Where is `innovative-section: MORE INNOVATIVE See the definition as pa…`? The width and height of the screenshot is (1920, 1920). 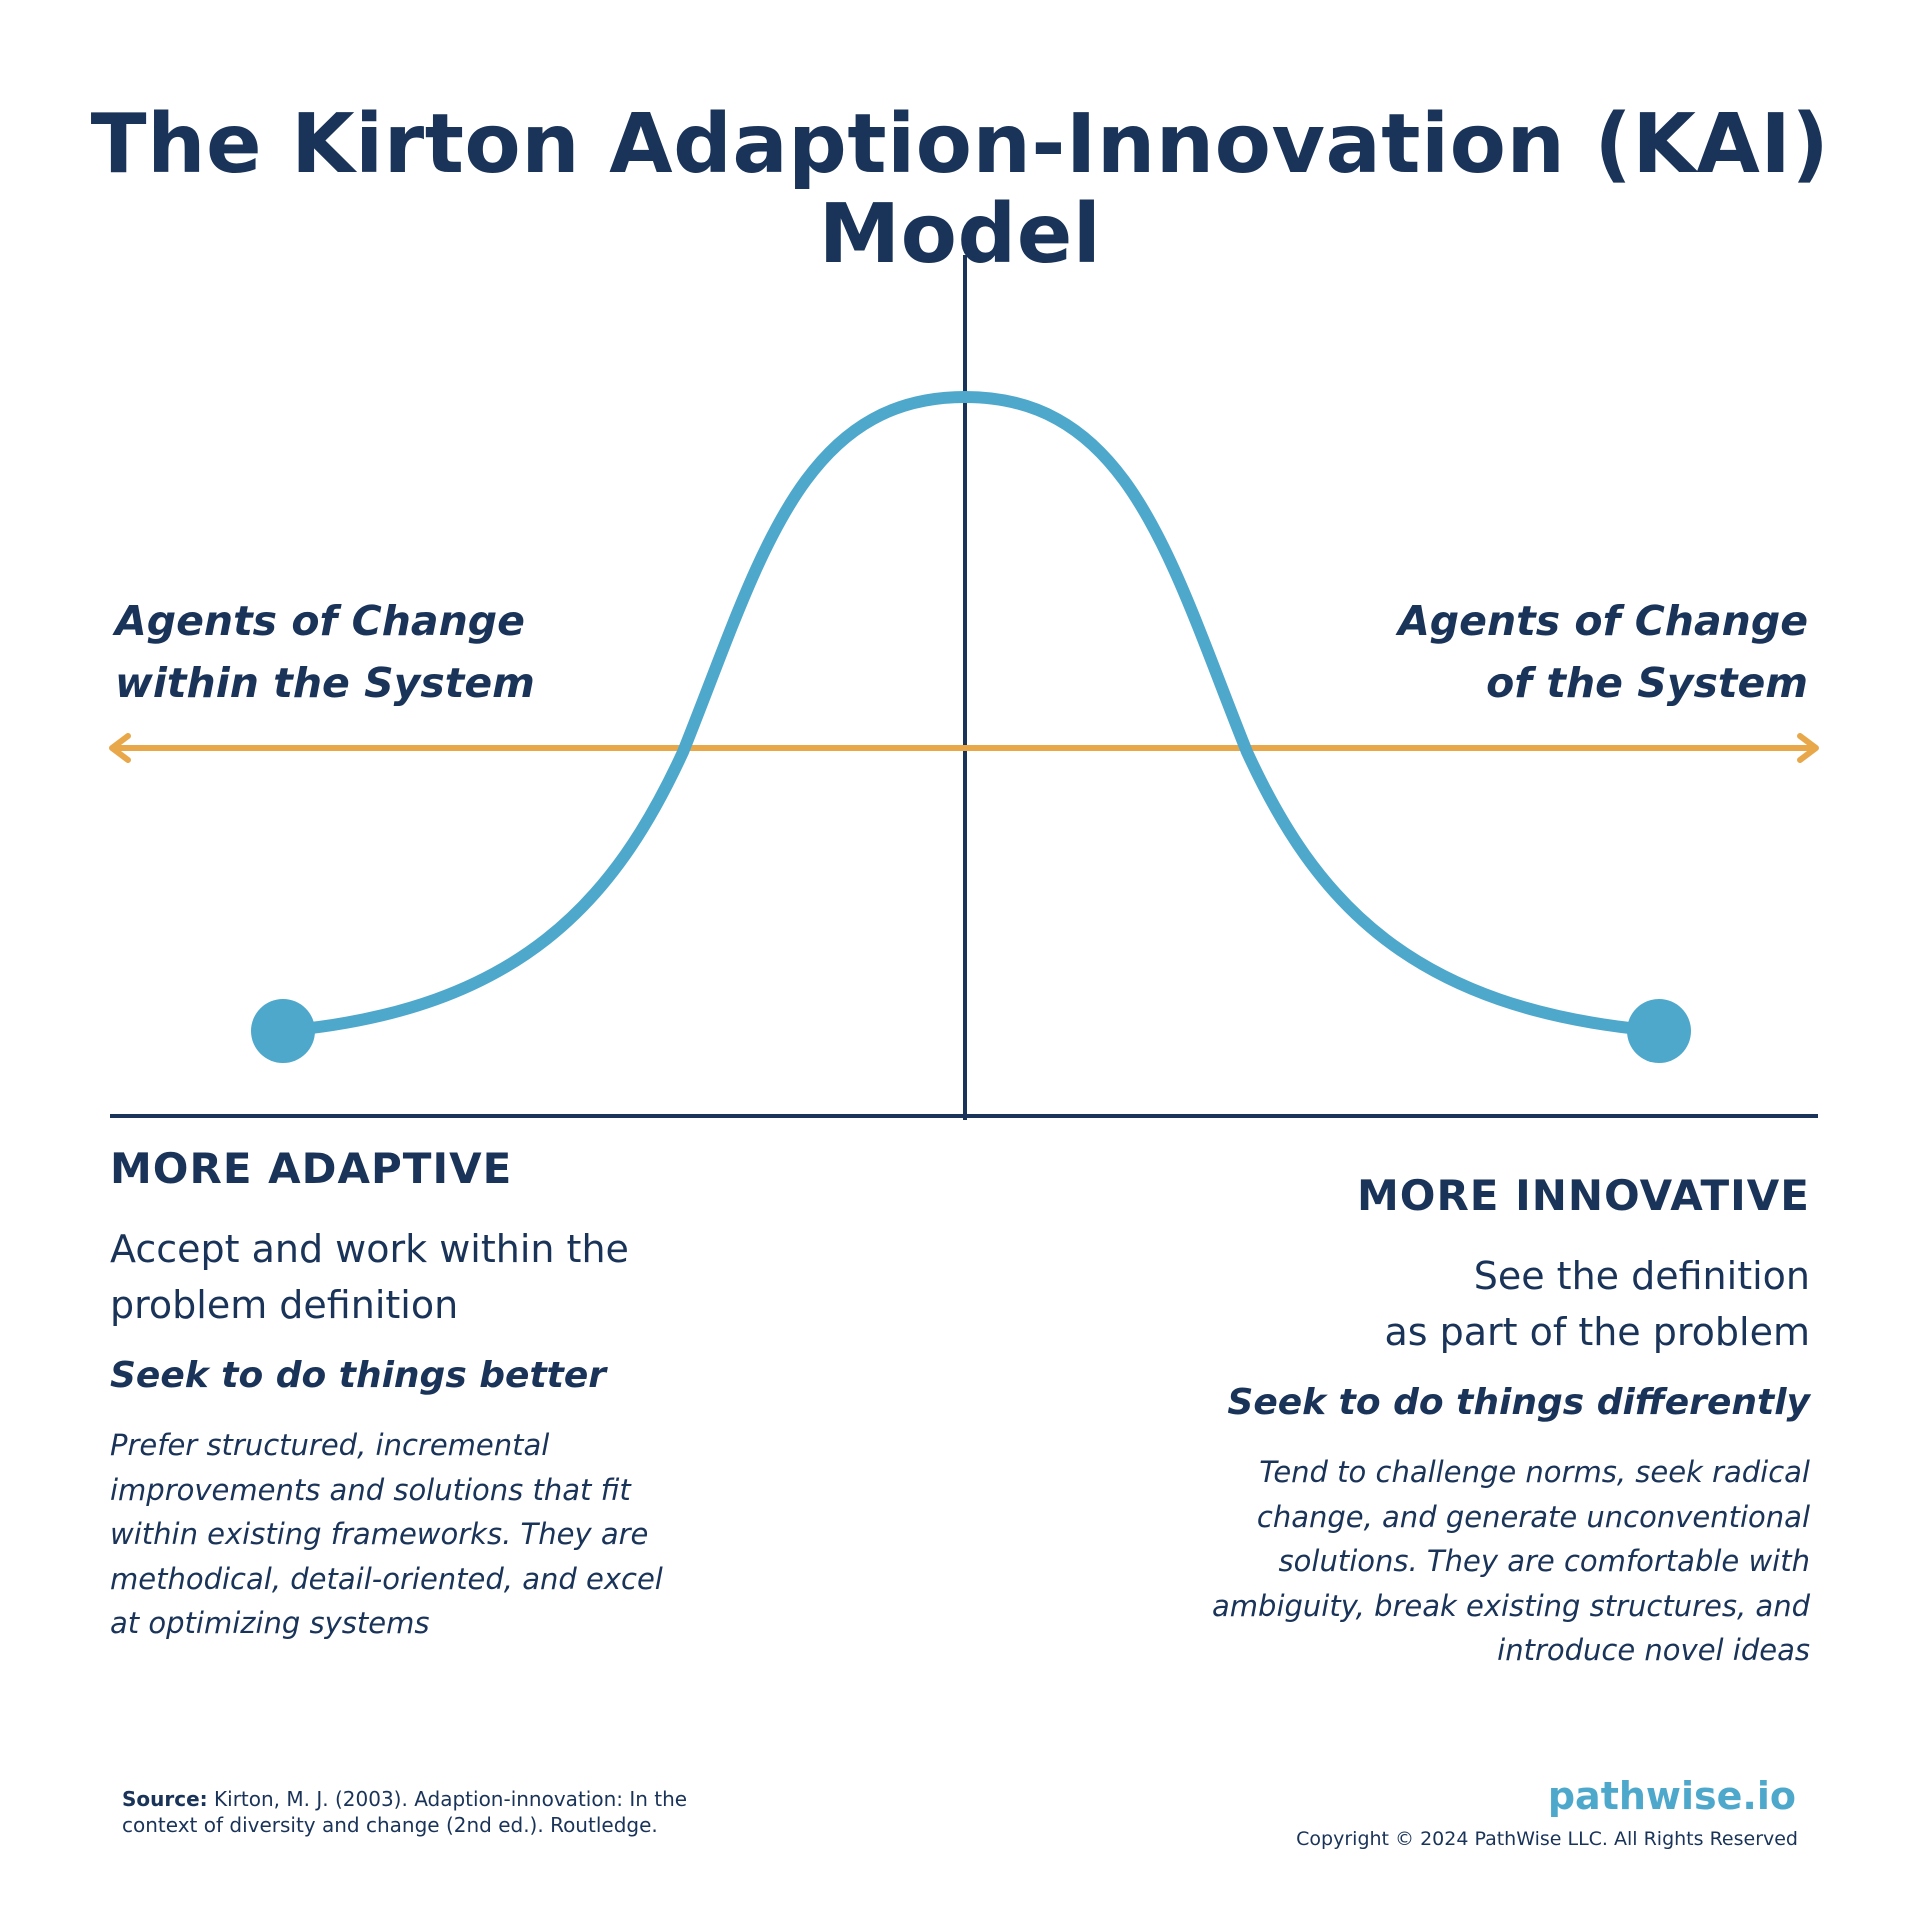 innovative-section: MORE INNOVATIVE See the definition as pa… is located at coordinates (1500, 1421).